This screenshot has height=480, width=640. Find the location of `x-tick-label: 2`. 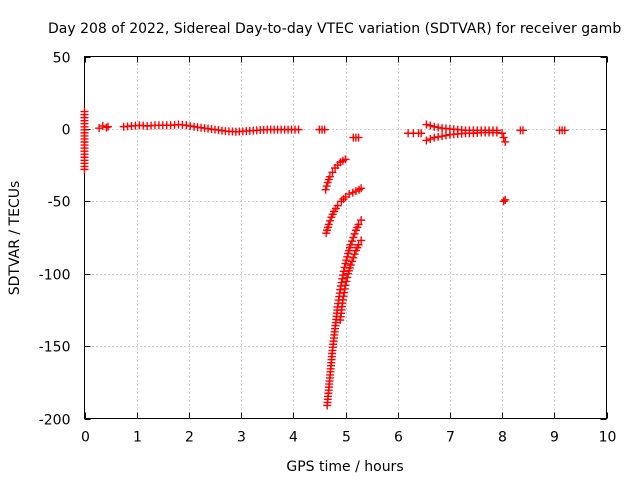

x-tick-label: 2 is located at coordinates (189, 438).